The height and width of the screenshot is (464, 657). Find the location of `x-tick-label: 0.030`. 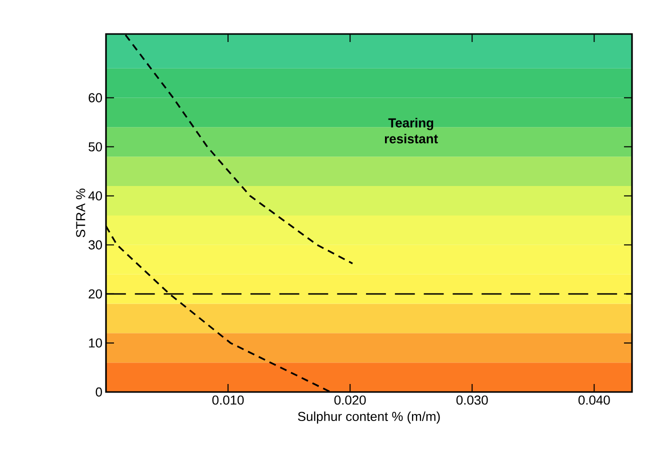

x-tick-label: 0.030 is located at coordinates (472, 400).